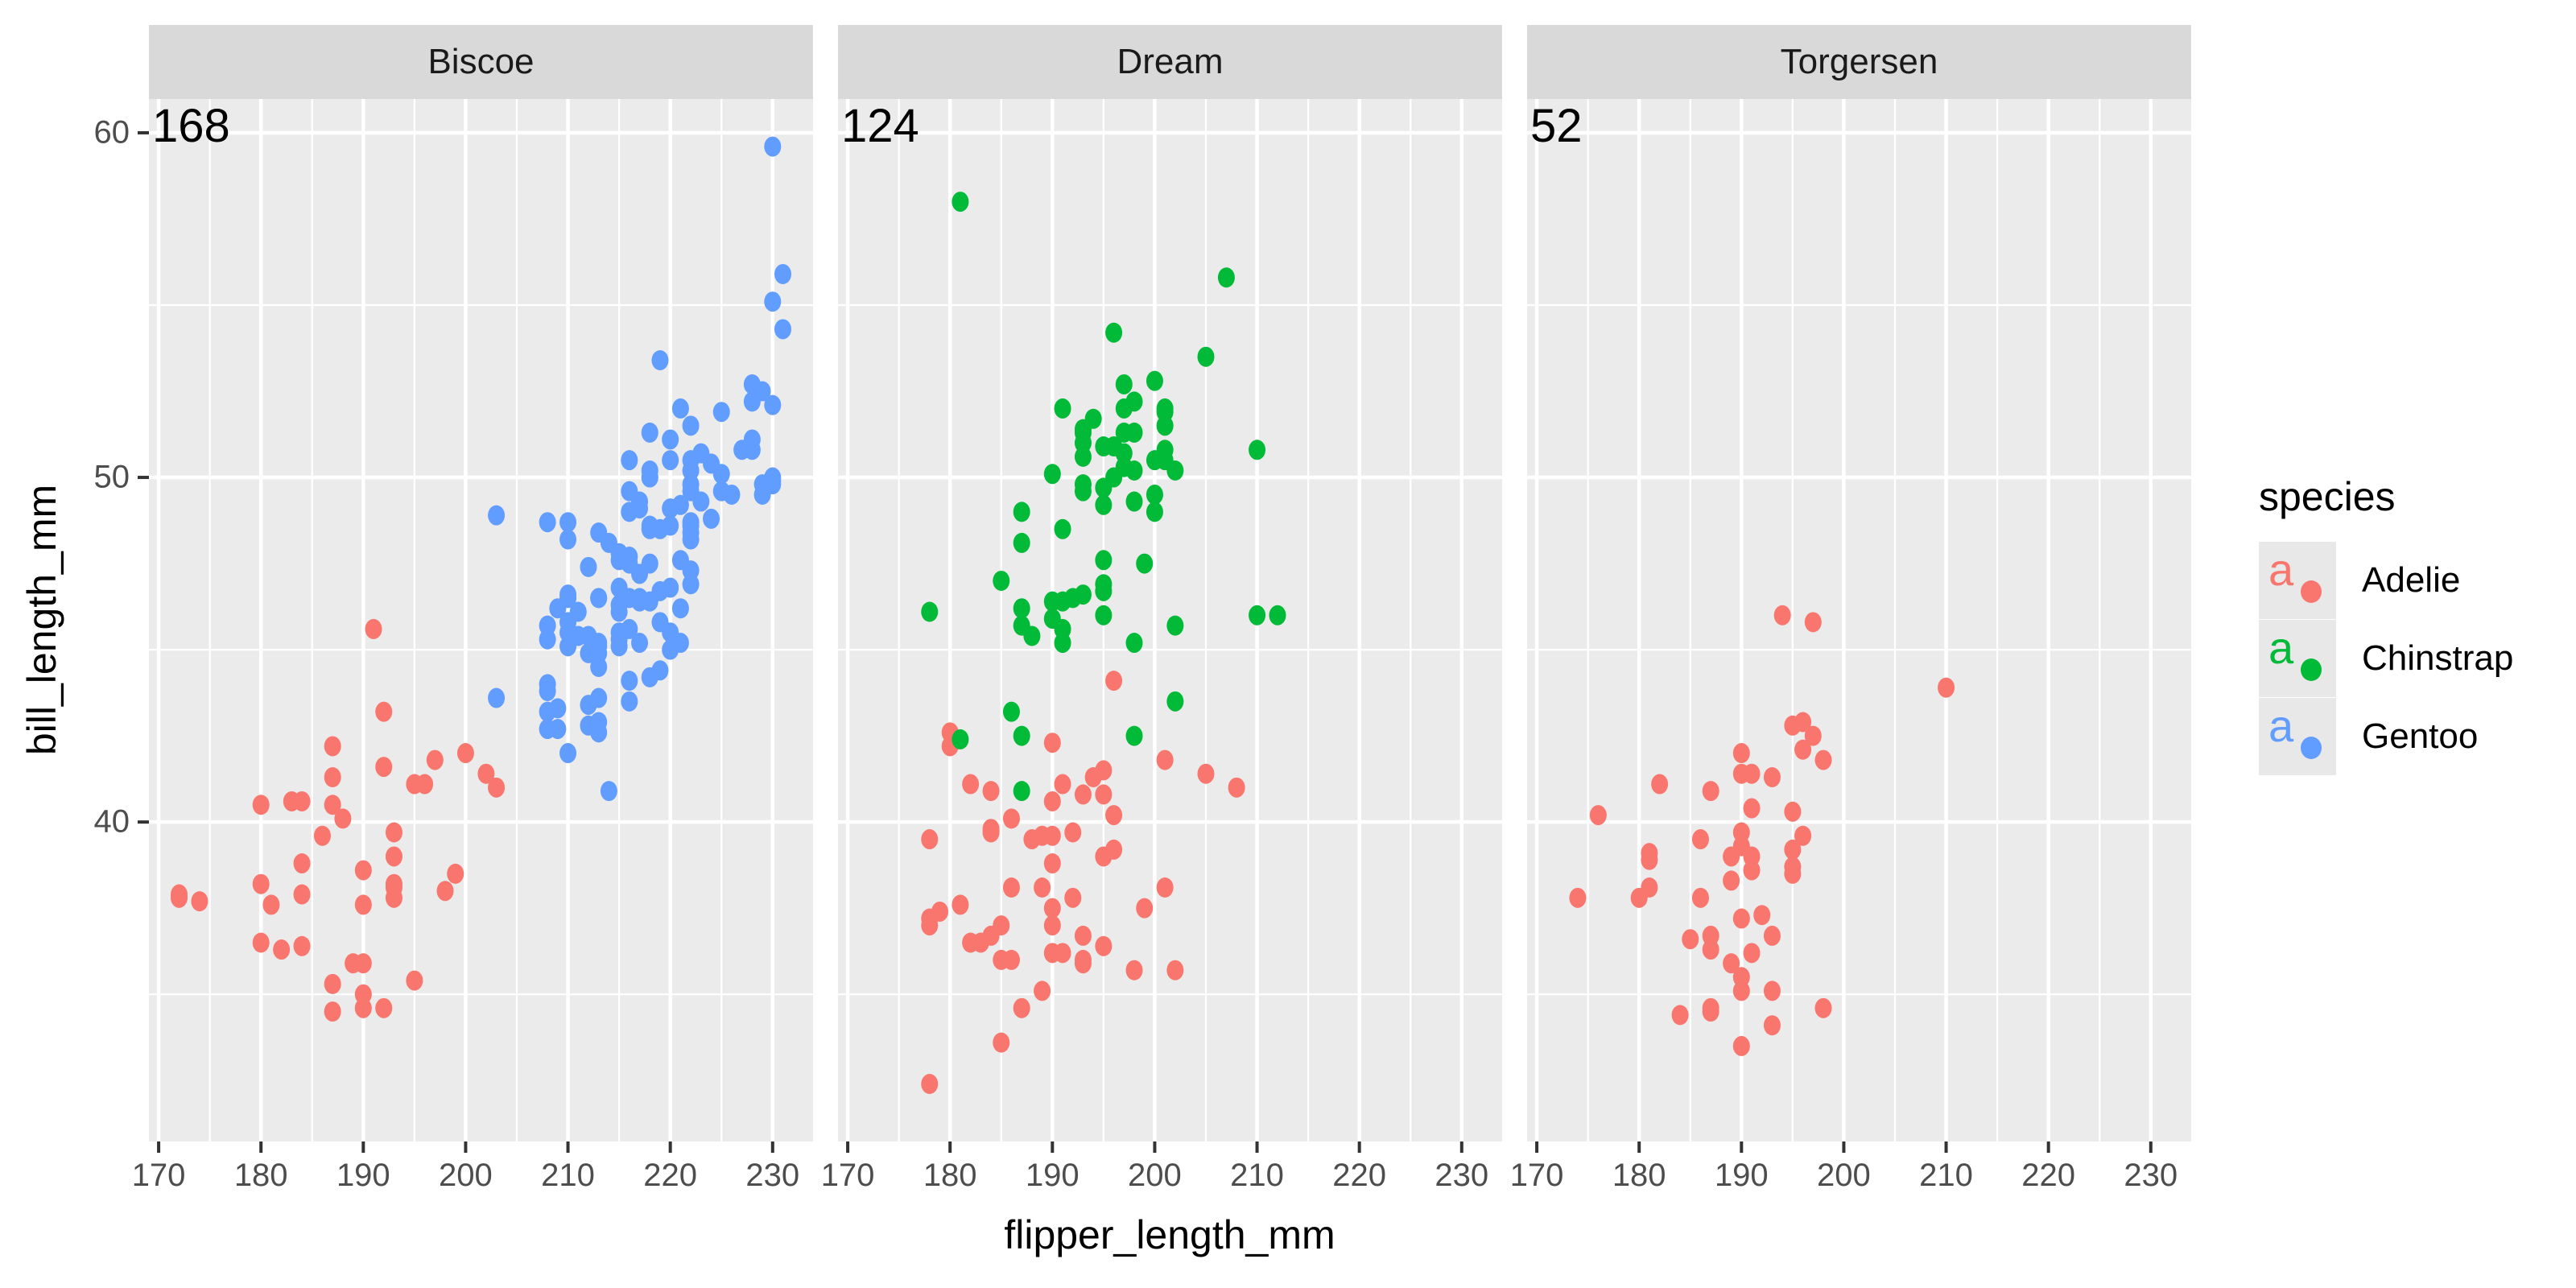 The image size is (2576, 1288). What do you see at coordinates (670, 1175) in the screenshot?
I see `x-tick-label: 220` at bounding box center [670, 1175].